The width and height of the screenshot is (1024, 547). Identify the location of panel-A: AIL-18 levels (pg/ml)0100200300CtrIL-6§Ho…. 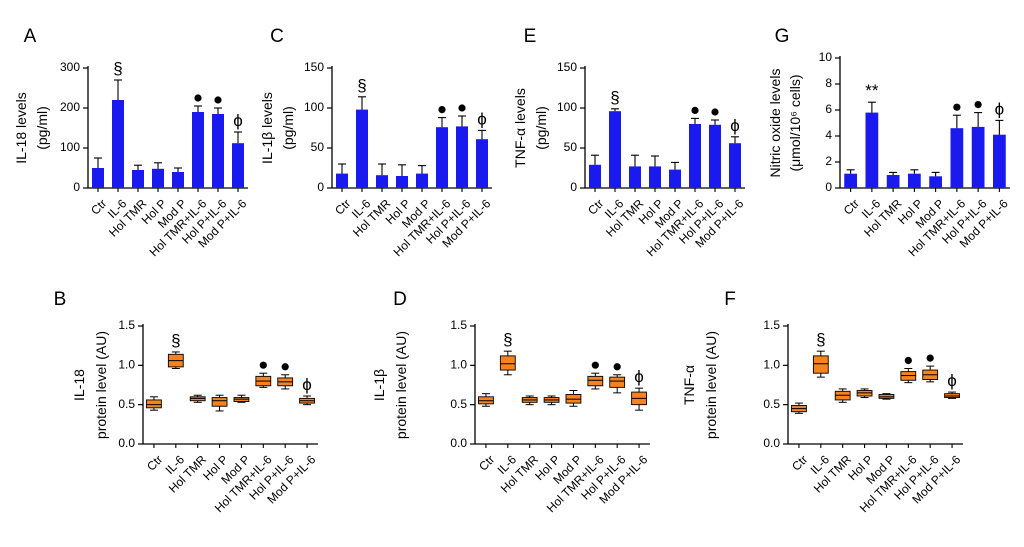
(131, 142).